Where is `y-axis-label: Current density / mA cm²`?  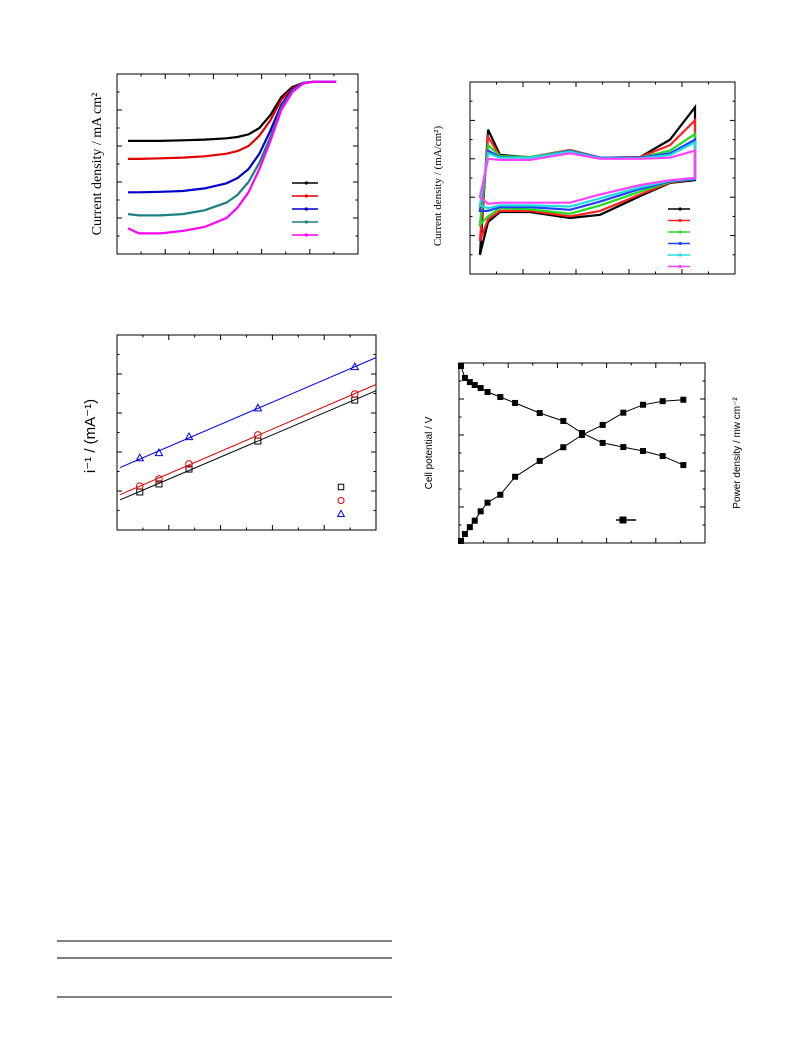
y-axis-label: Current density / mA cm² is located at coordinates (97, 164).